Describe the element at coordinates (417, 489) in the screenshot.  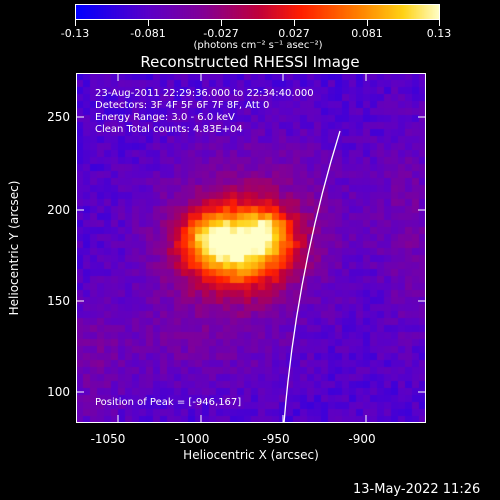
I see `timestamp: 13-May-2022 11:26` at that location.